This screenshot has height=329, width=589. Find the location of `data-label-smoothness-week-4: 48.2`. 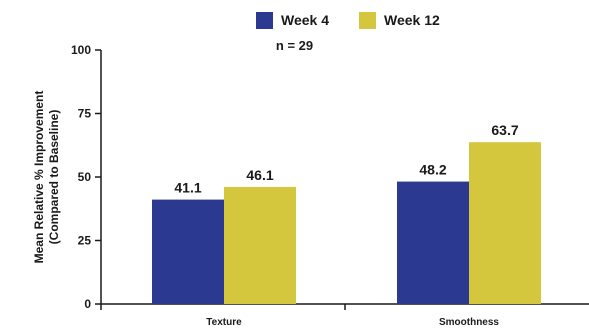

data-label-smoothness-week-4: 48.2 is located at coordinates (432, 170).